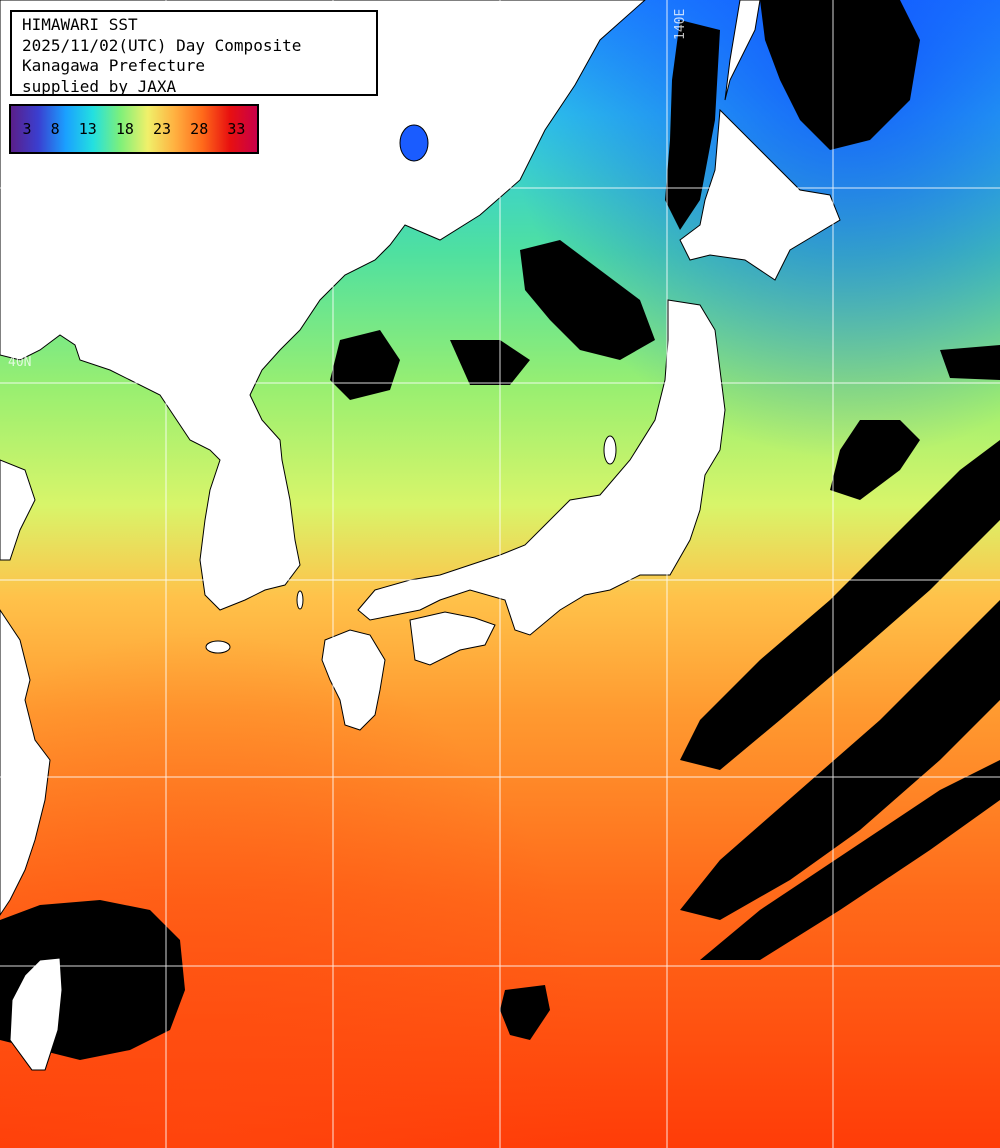 This screenshot has width=1000, height=1148. What do you see at coordinates (27, 129) in the screenshot?
I see `legend-tick: 3` at bounding box center [27, 129].